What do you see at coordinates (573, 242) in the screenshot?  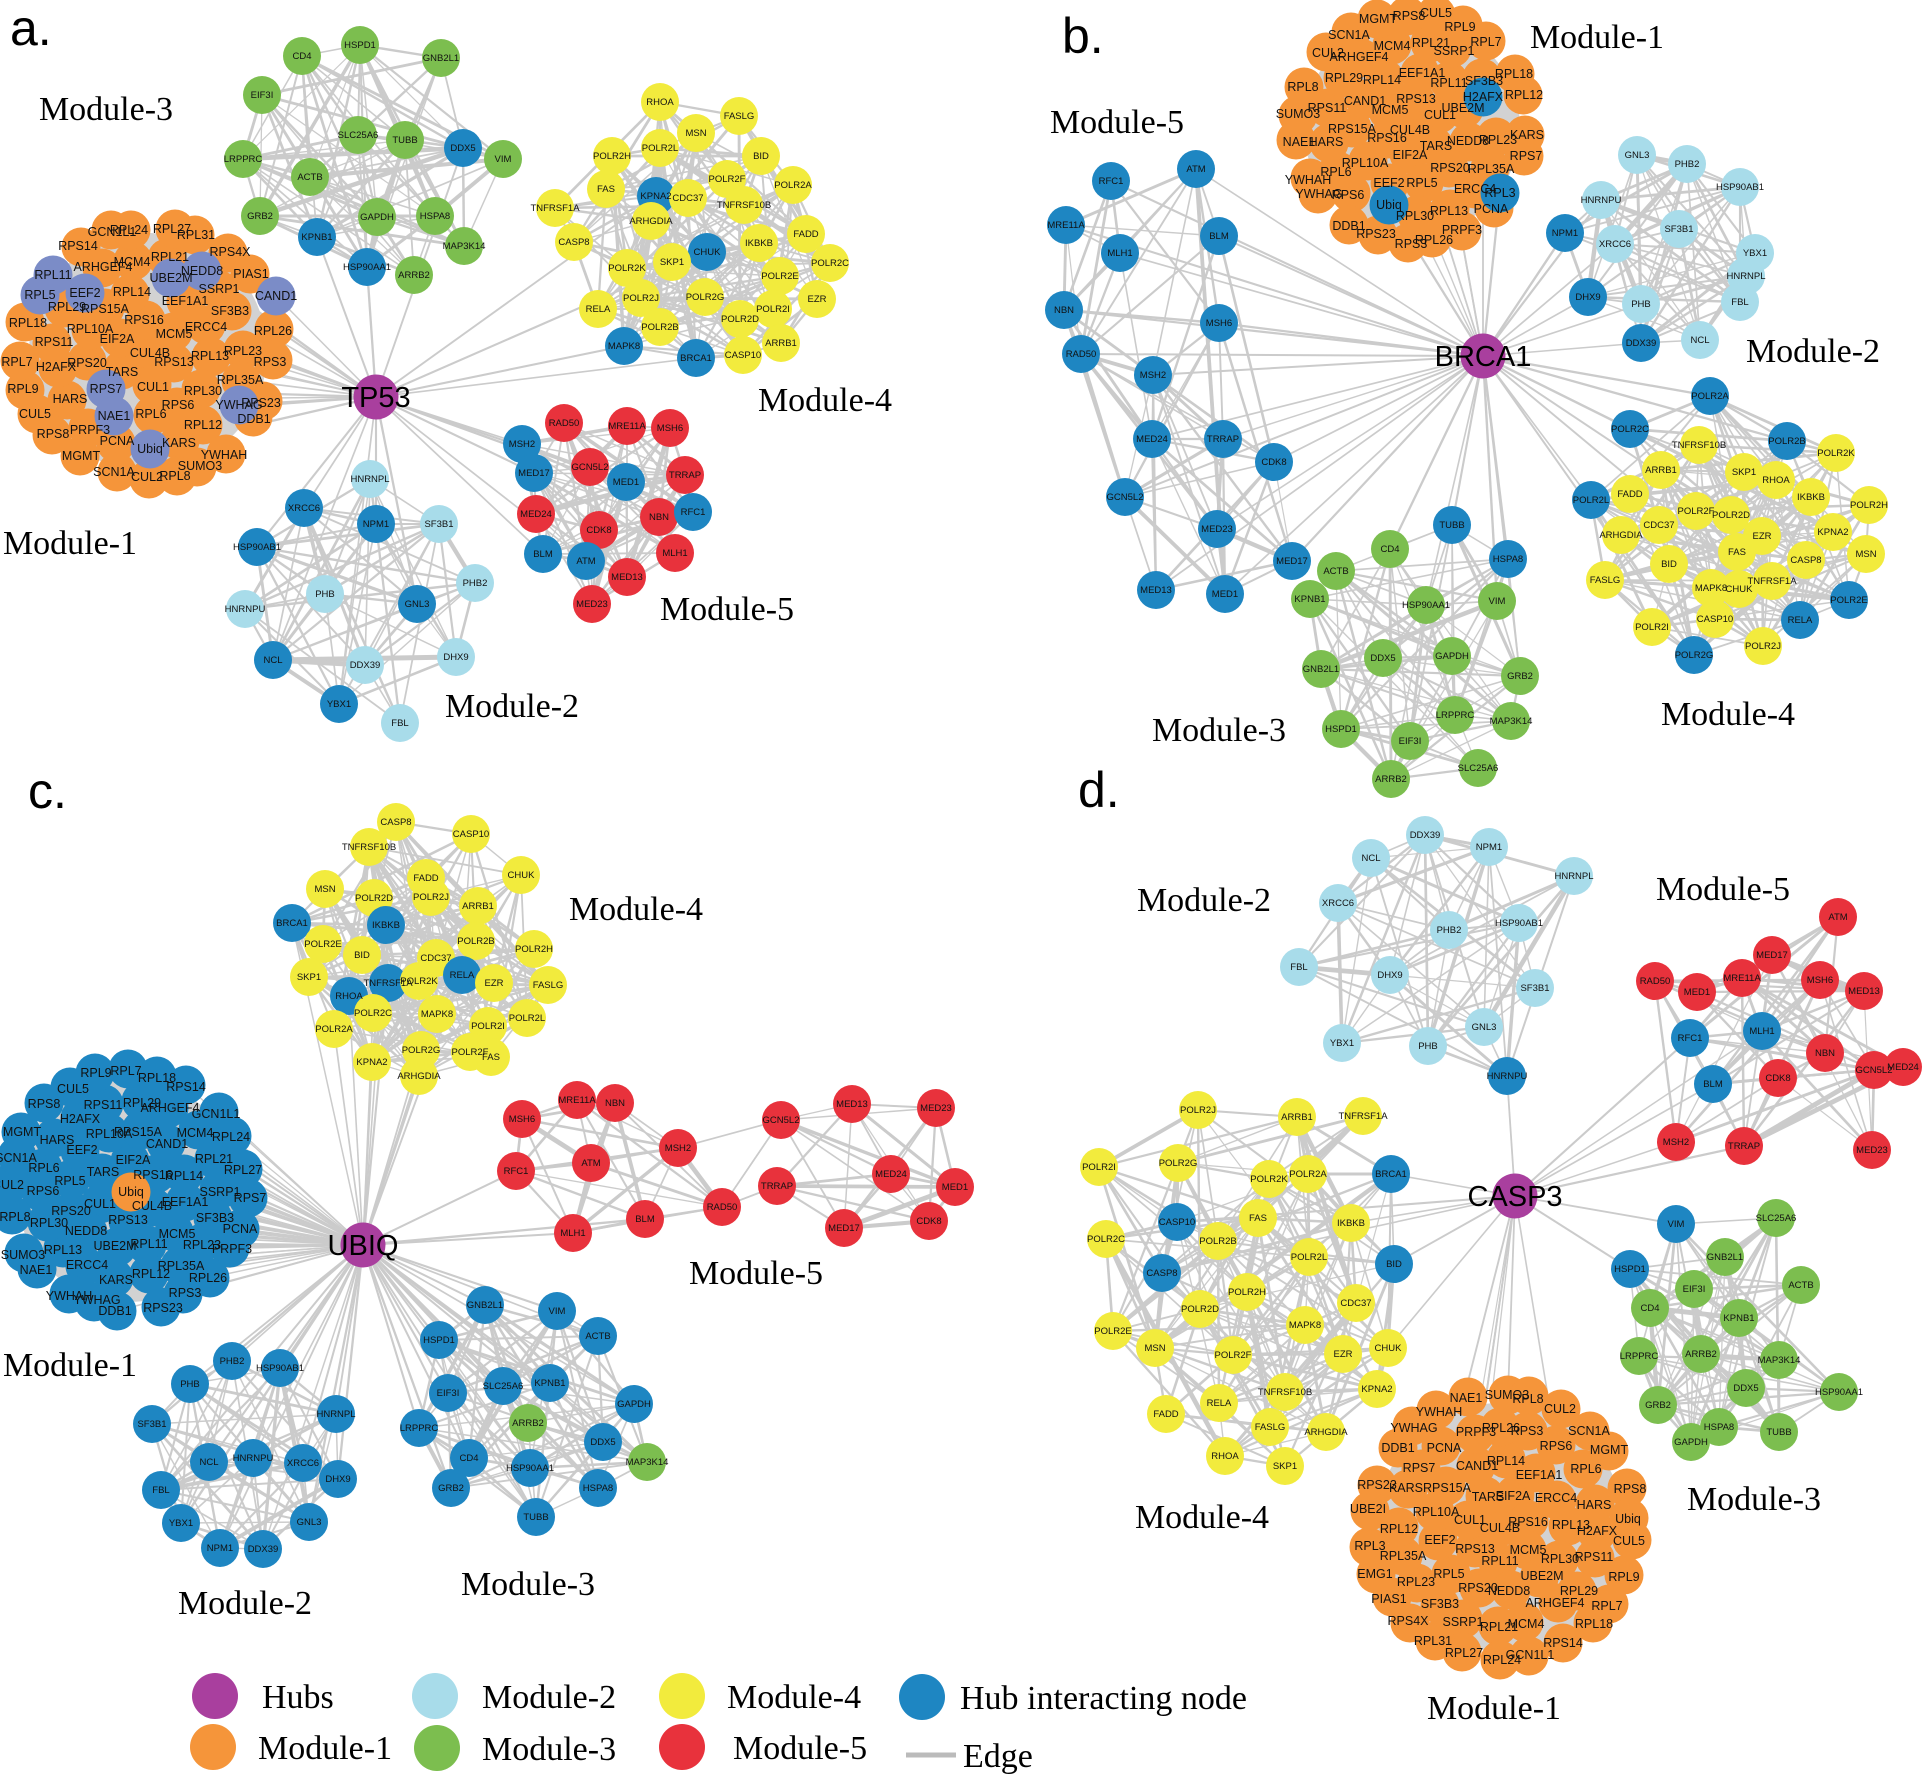 I see `svg-text: CASP8` at bounding box center [573, 242].